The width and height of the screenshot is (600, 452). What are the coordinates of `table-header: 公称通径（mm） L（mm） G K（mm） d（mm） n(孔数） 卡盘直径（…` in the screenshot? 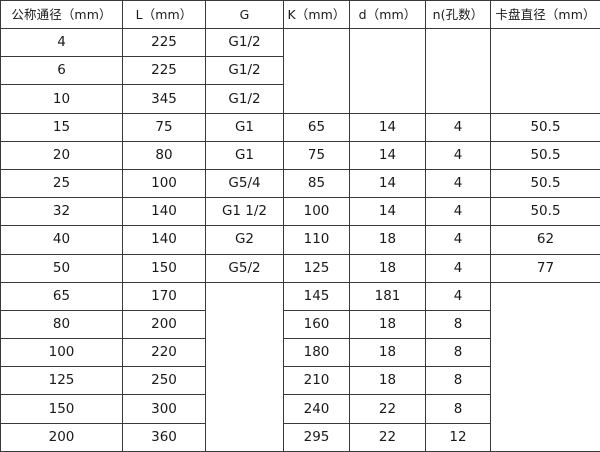 It's located at (300, 15).